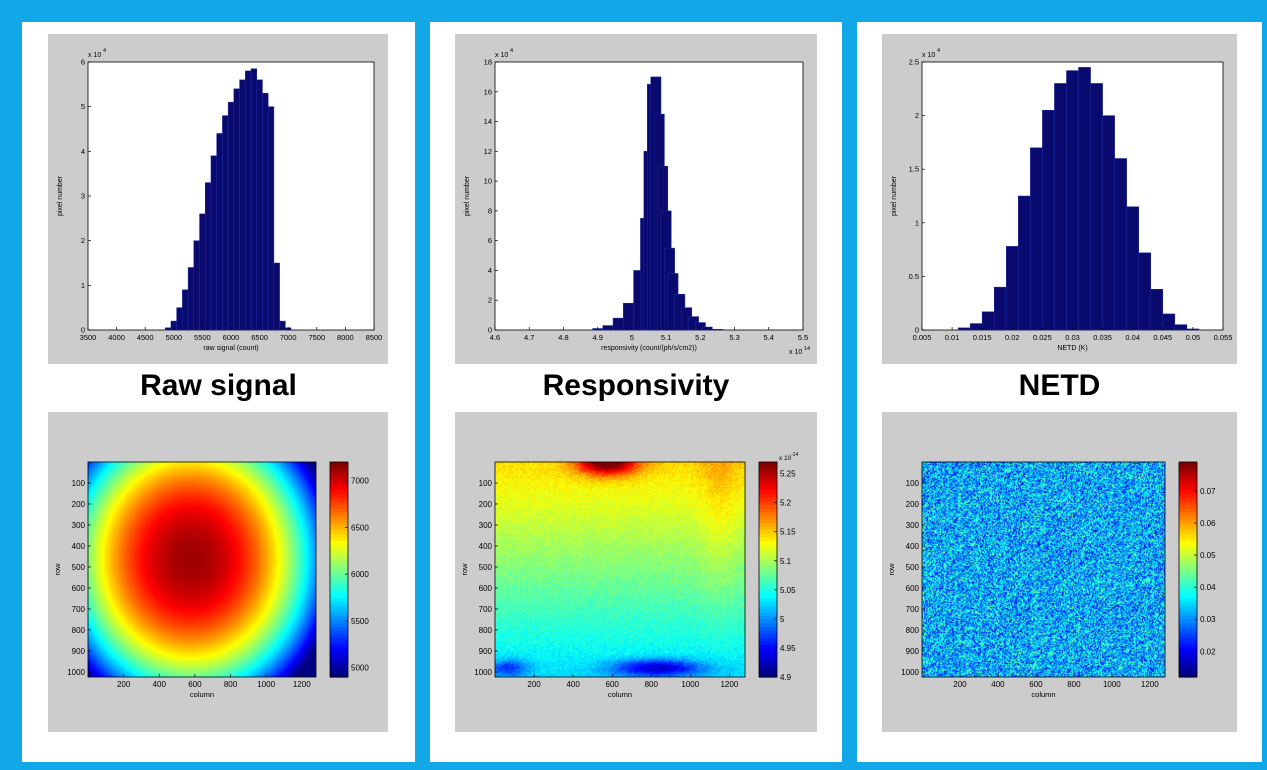 This screenshot has width=1267, height=770. Describe the element at coordinates (501, 55) in the screenshot. I see `y-multiplier: x 10` at that location.